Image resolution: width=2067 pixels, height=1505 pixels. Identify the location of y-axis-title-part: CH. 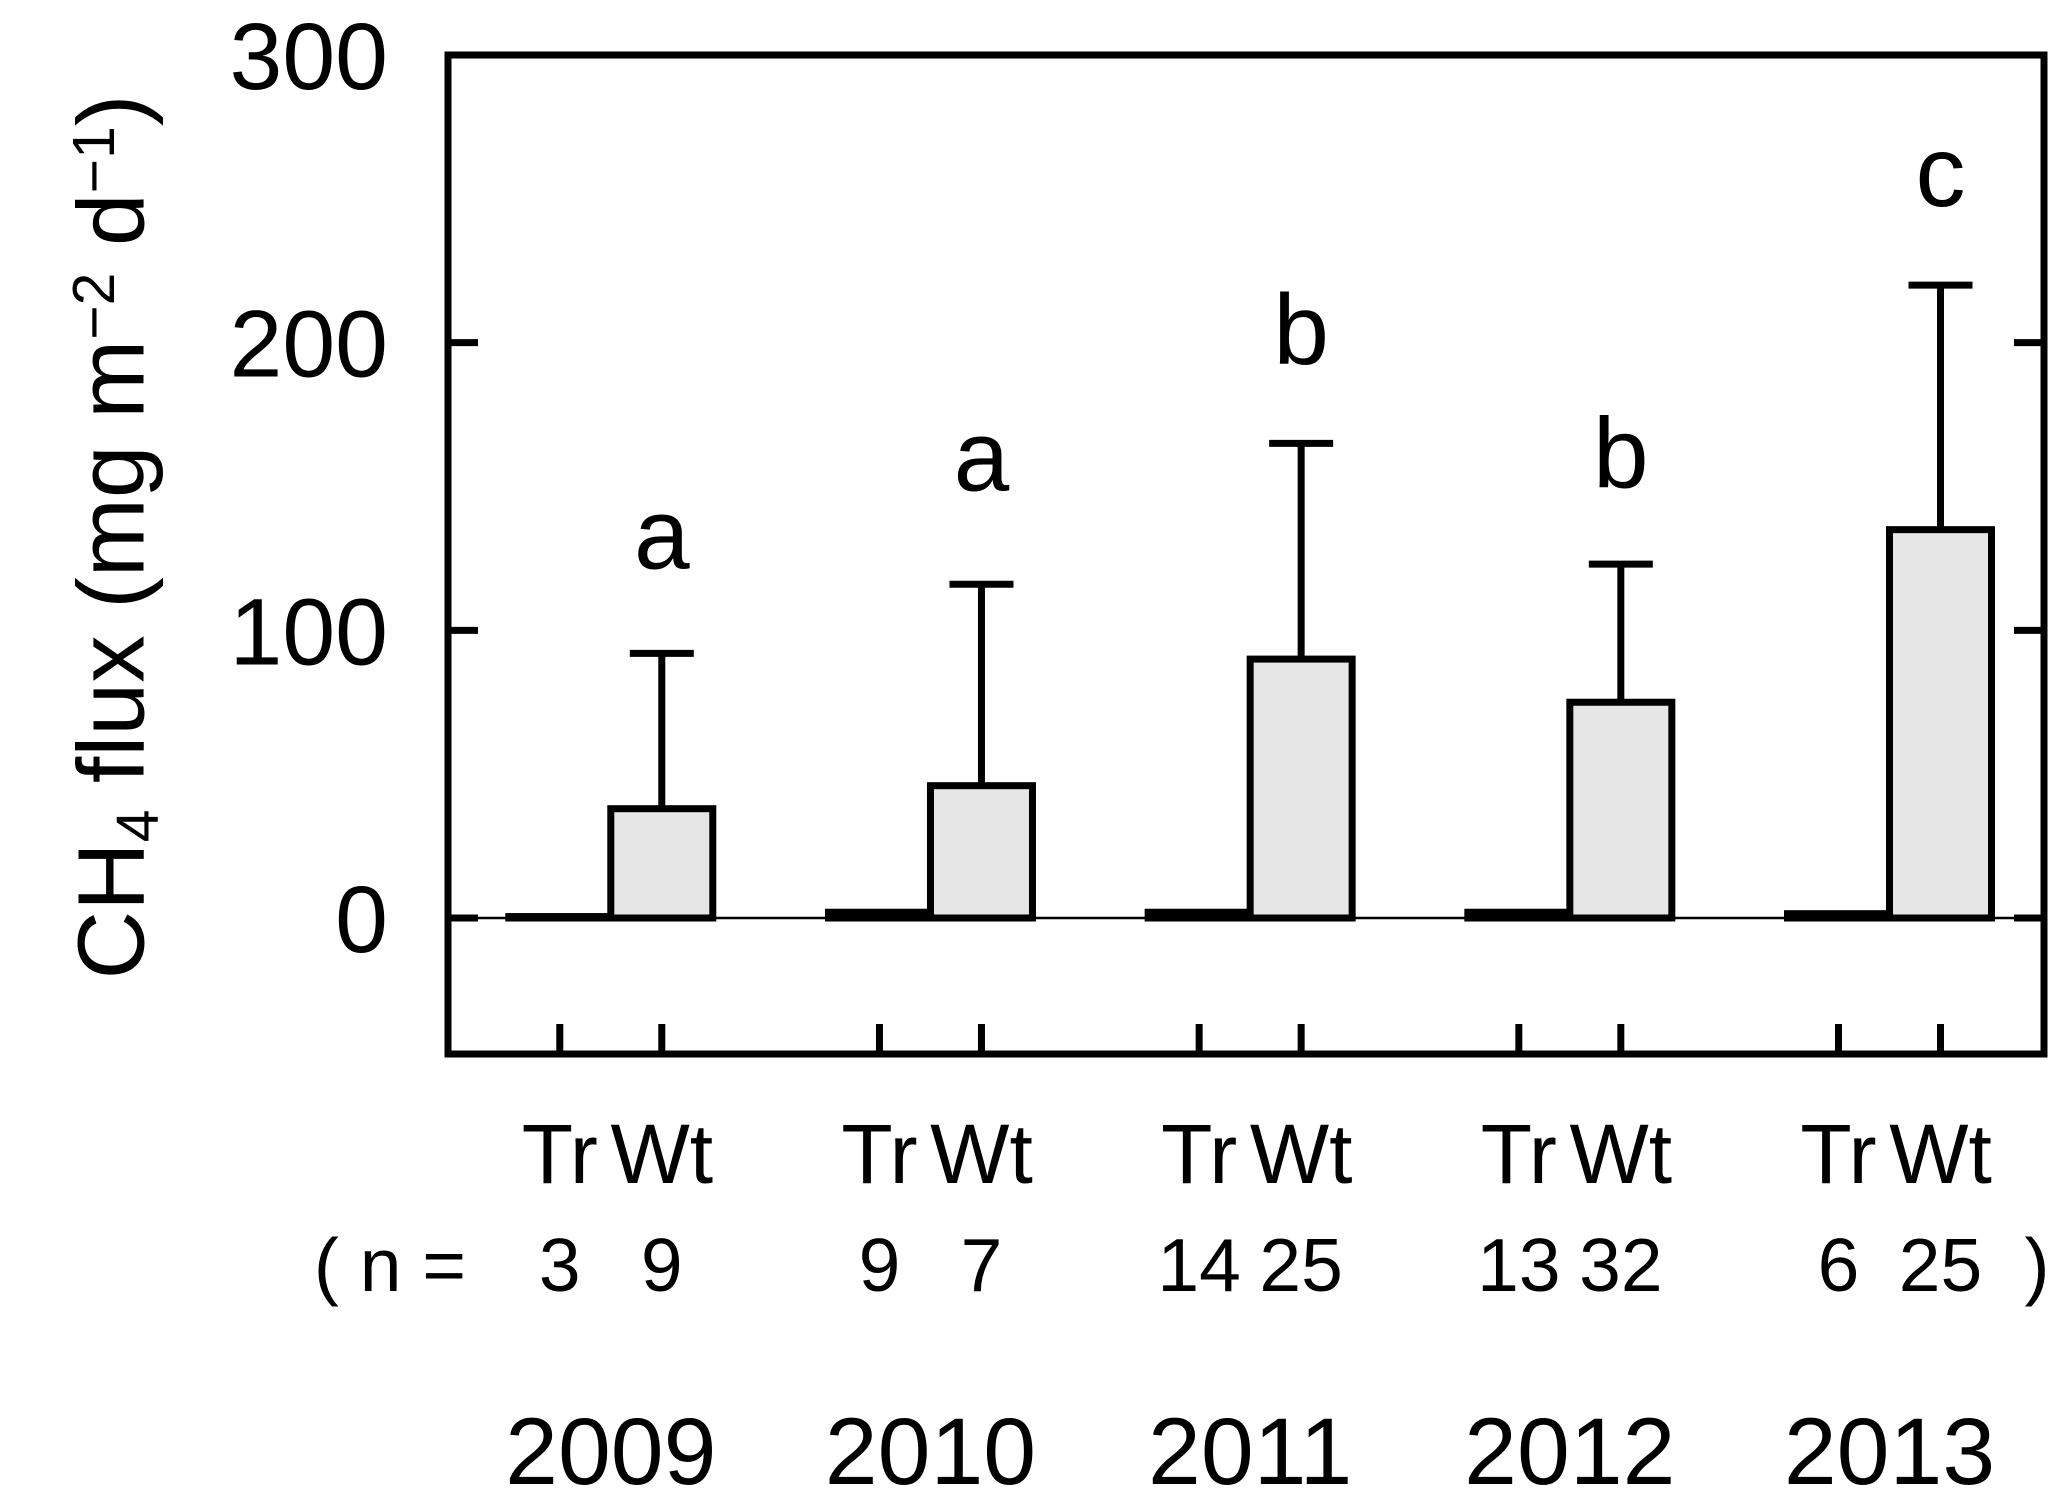
(111, 911).